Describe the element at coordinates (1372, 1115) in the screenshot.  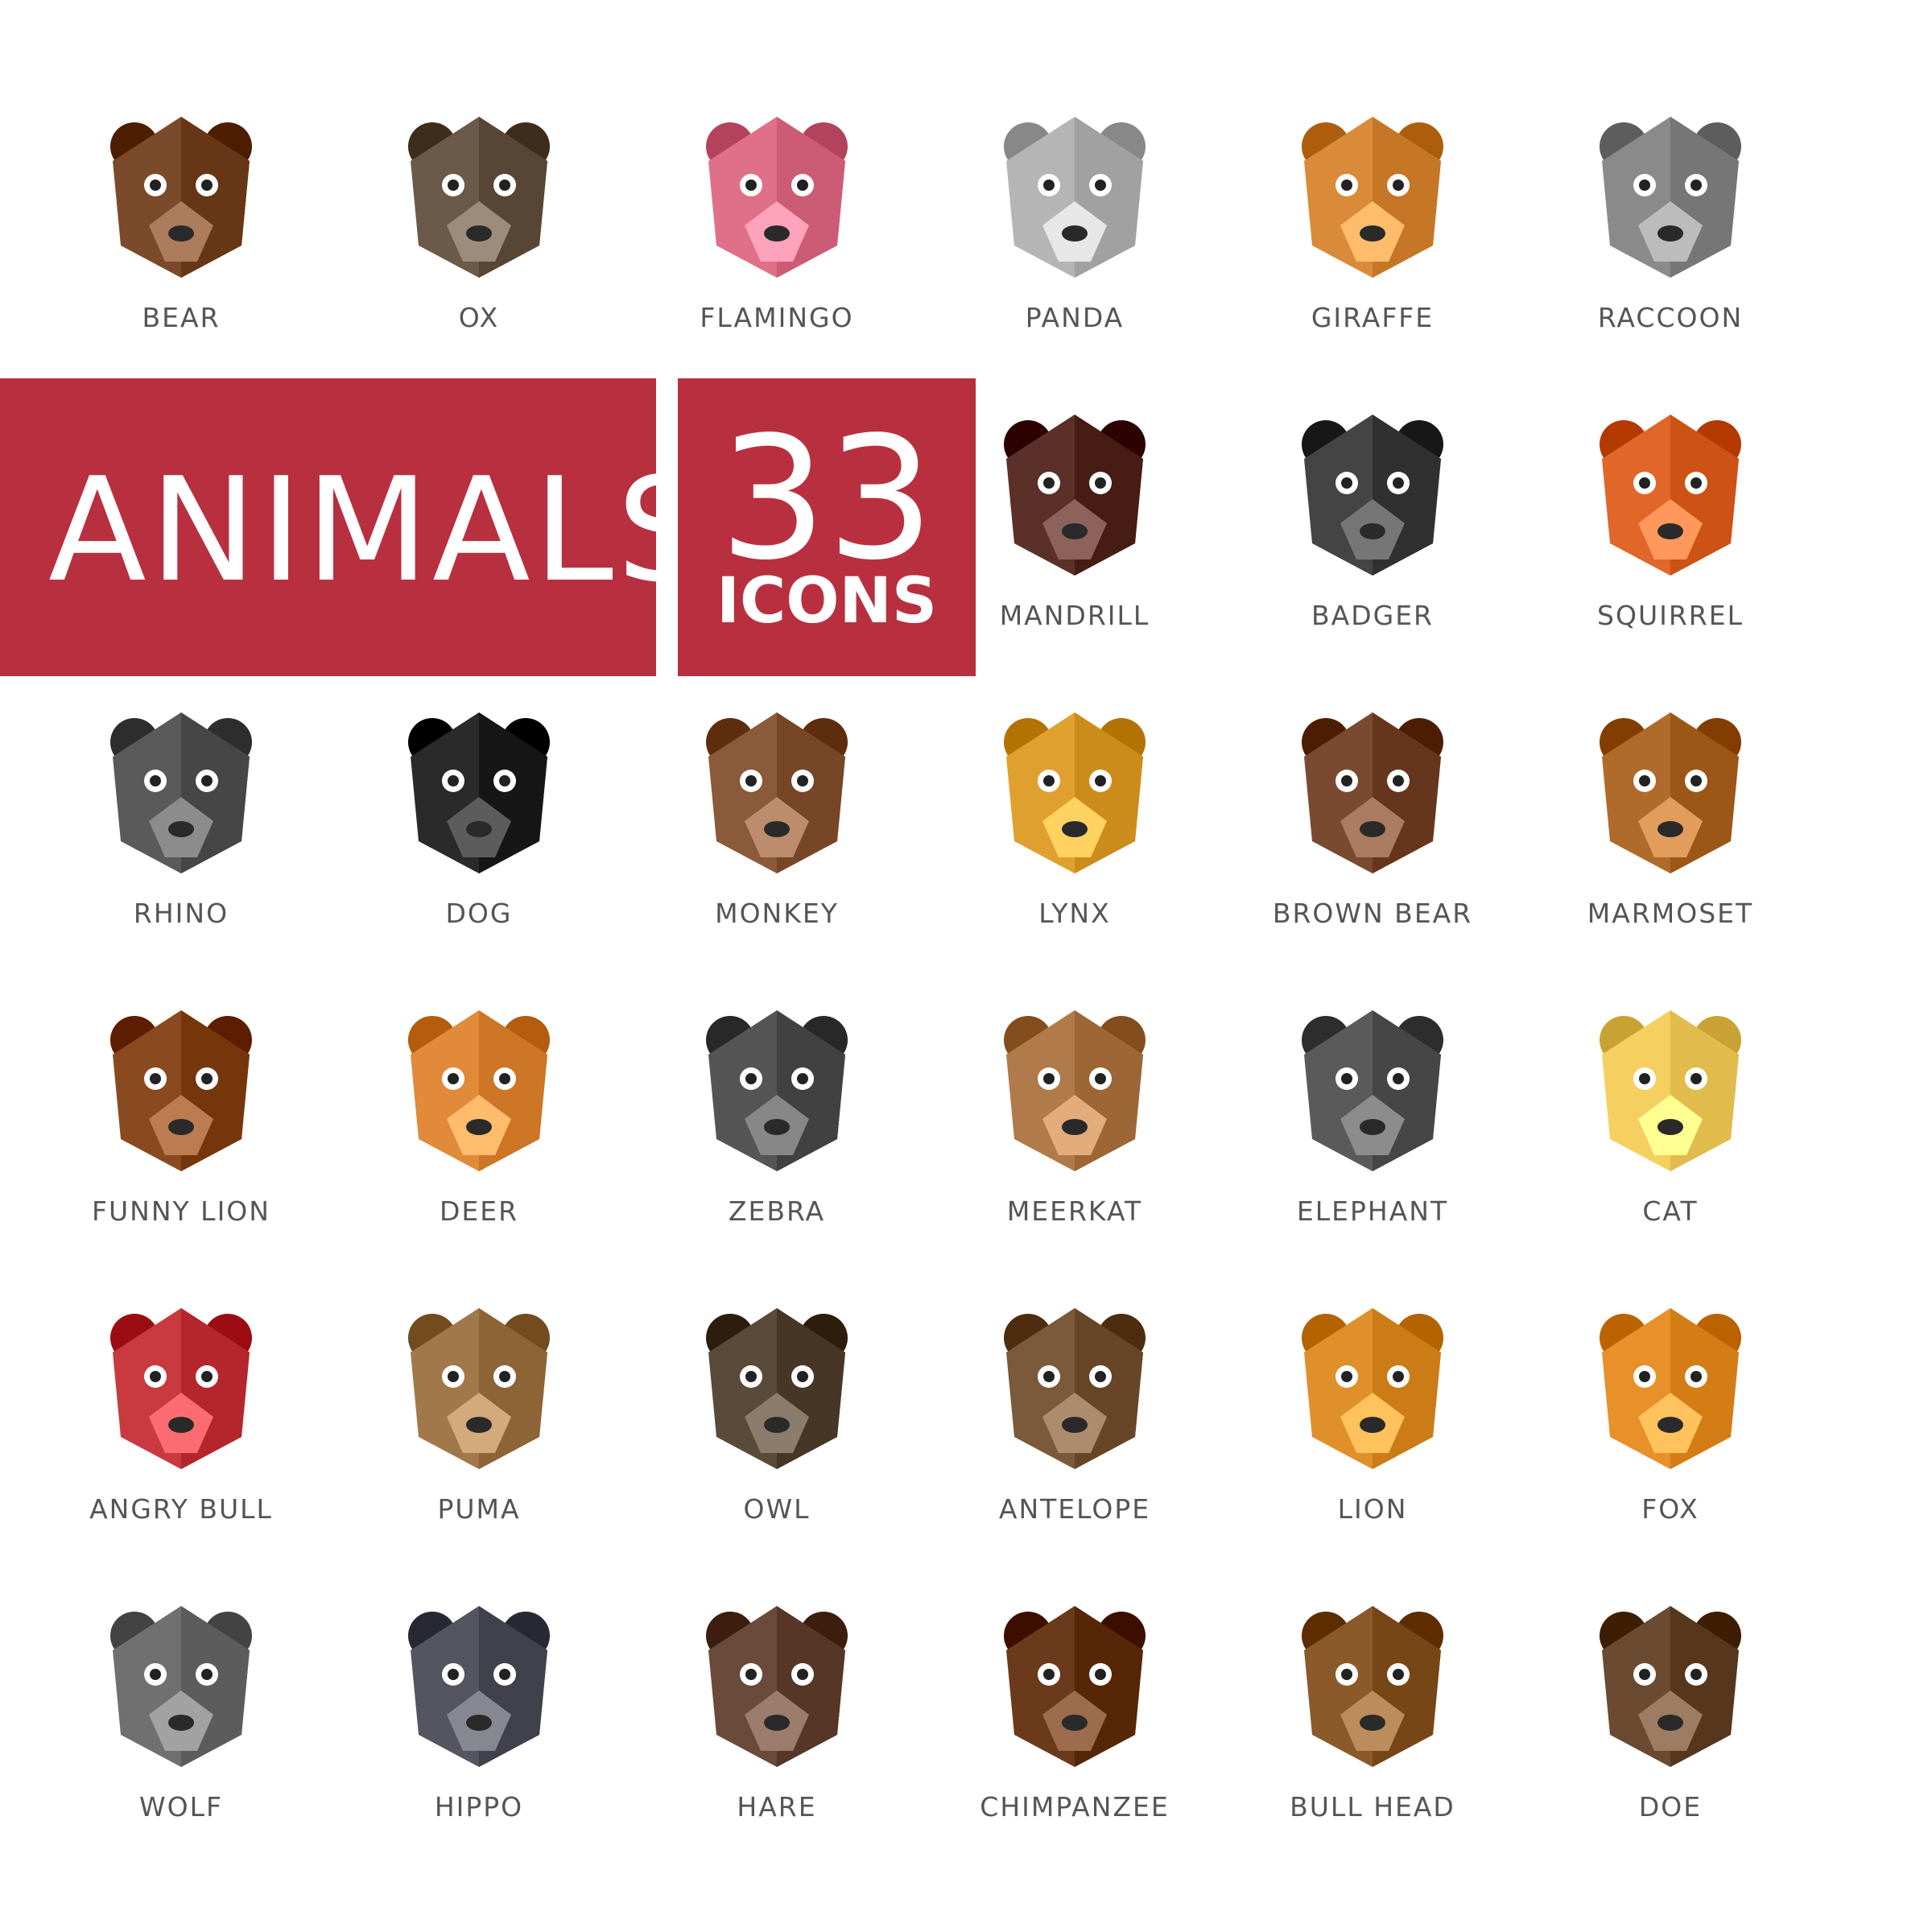
I see `icon-tile: ELEPHANT` at that location.